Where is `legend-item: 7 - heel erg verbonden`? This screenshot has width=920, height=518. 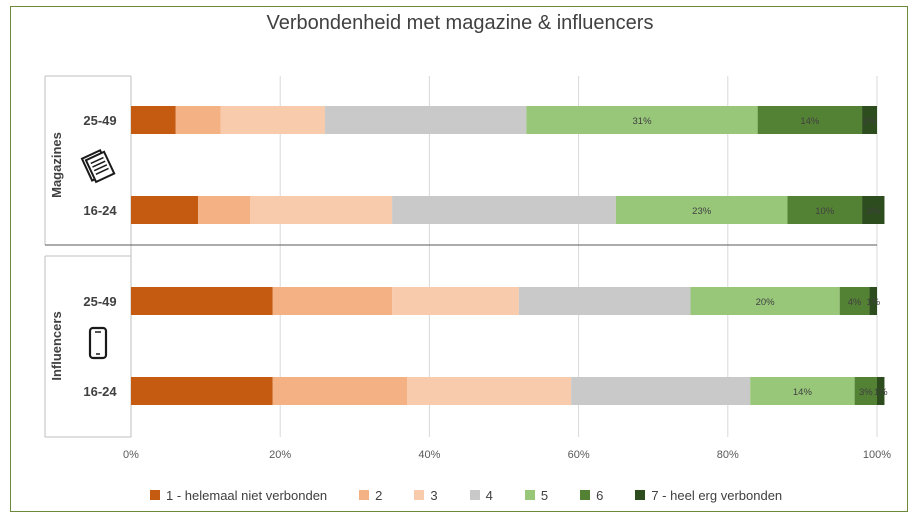
legend-item: 7 - heel erg verbonden is located at coordinates (708, 495).